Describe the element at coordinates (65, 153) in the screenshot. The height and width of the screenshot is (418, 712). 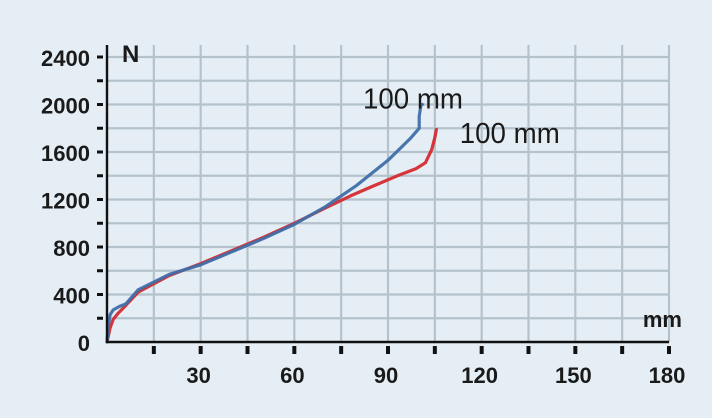
I see `y-tick-label: 1600` at that location.